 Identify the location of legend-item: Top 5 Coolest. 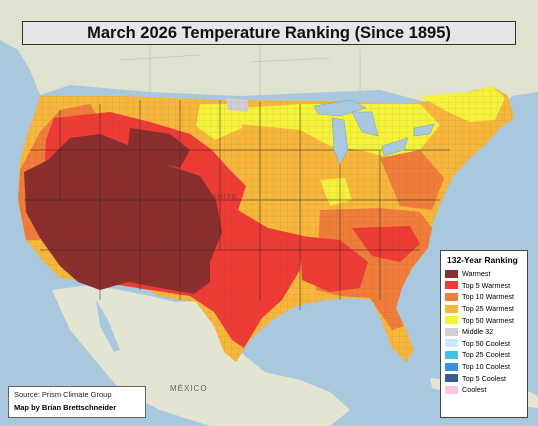
(484, 378).